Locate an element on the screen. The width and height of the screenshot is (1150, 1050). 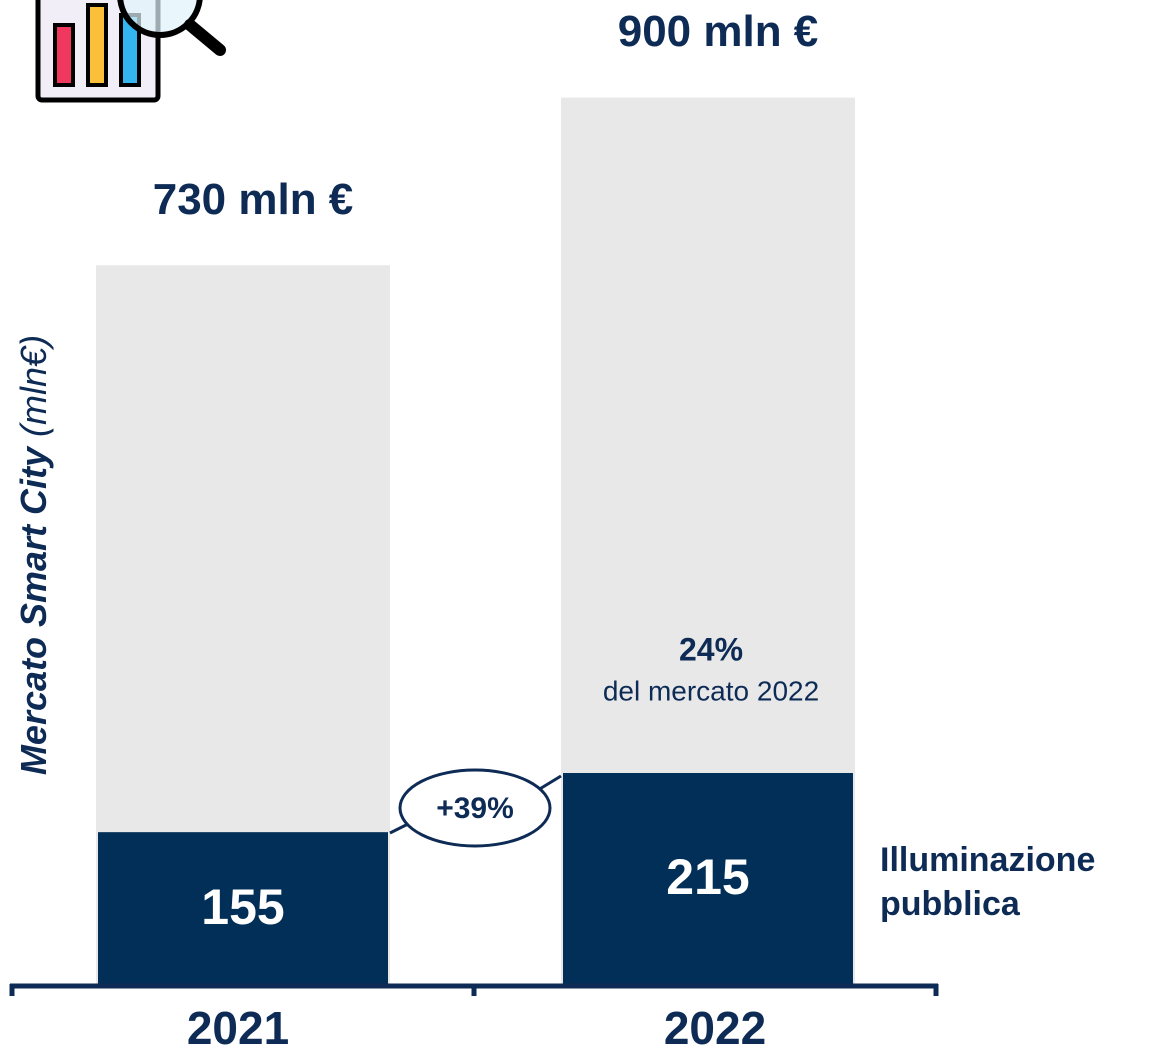
y-axis-label: Mercato Smart City (mln€) is located at coordinates (33, 555).